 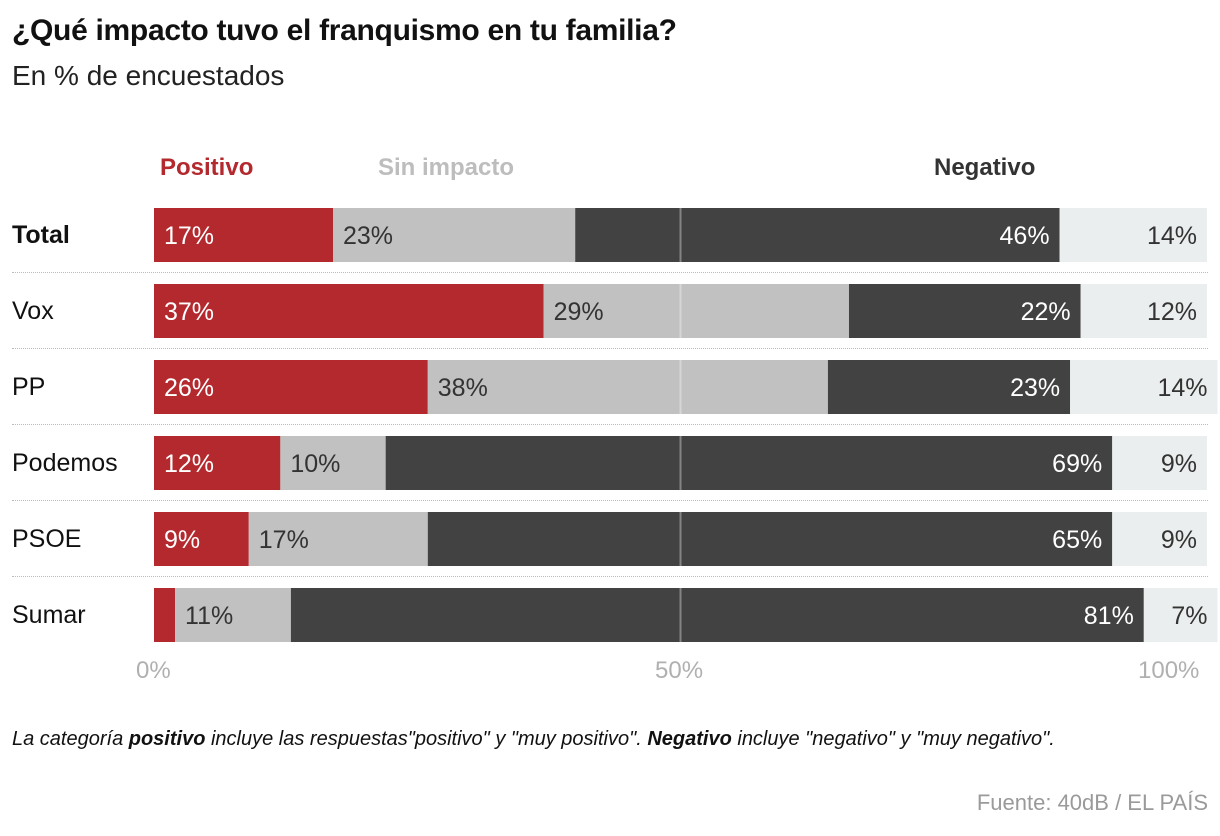 What do you see at coordinates (201, 539) in the screenshot?
I see `bar-positivo-psoe` at bounding box center [201, 539].